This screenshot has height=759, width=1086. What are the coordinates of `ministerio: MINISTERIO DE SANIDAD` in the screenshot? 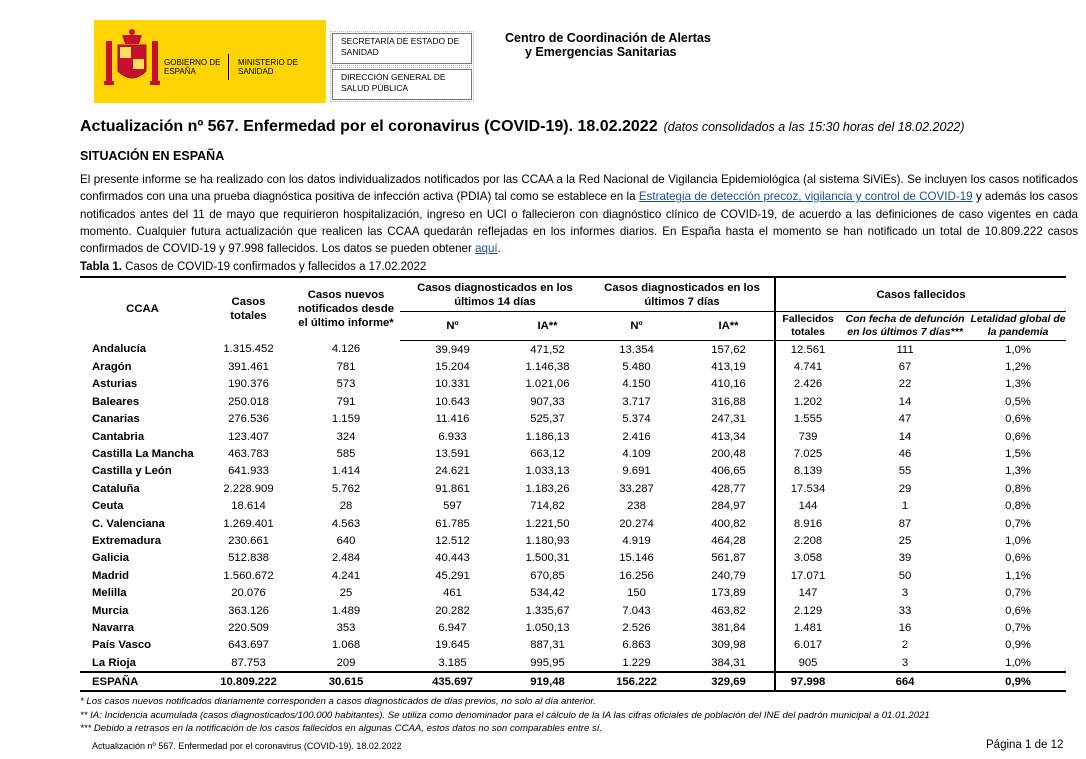 It's located at (268, 67).